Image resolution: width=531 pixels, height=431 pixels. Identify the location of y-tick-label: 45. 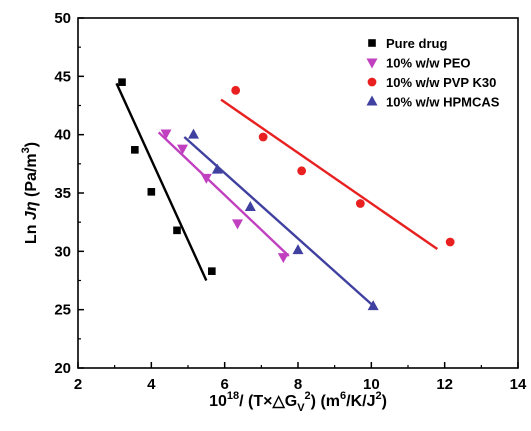
(62, 76).